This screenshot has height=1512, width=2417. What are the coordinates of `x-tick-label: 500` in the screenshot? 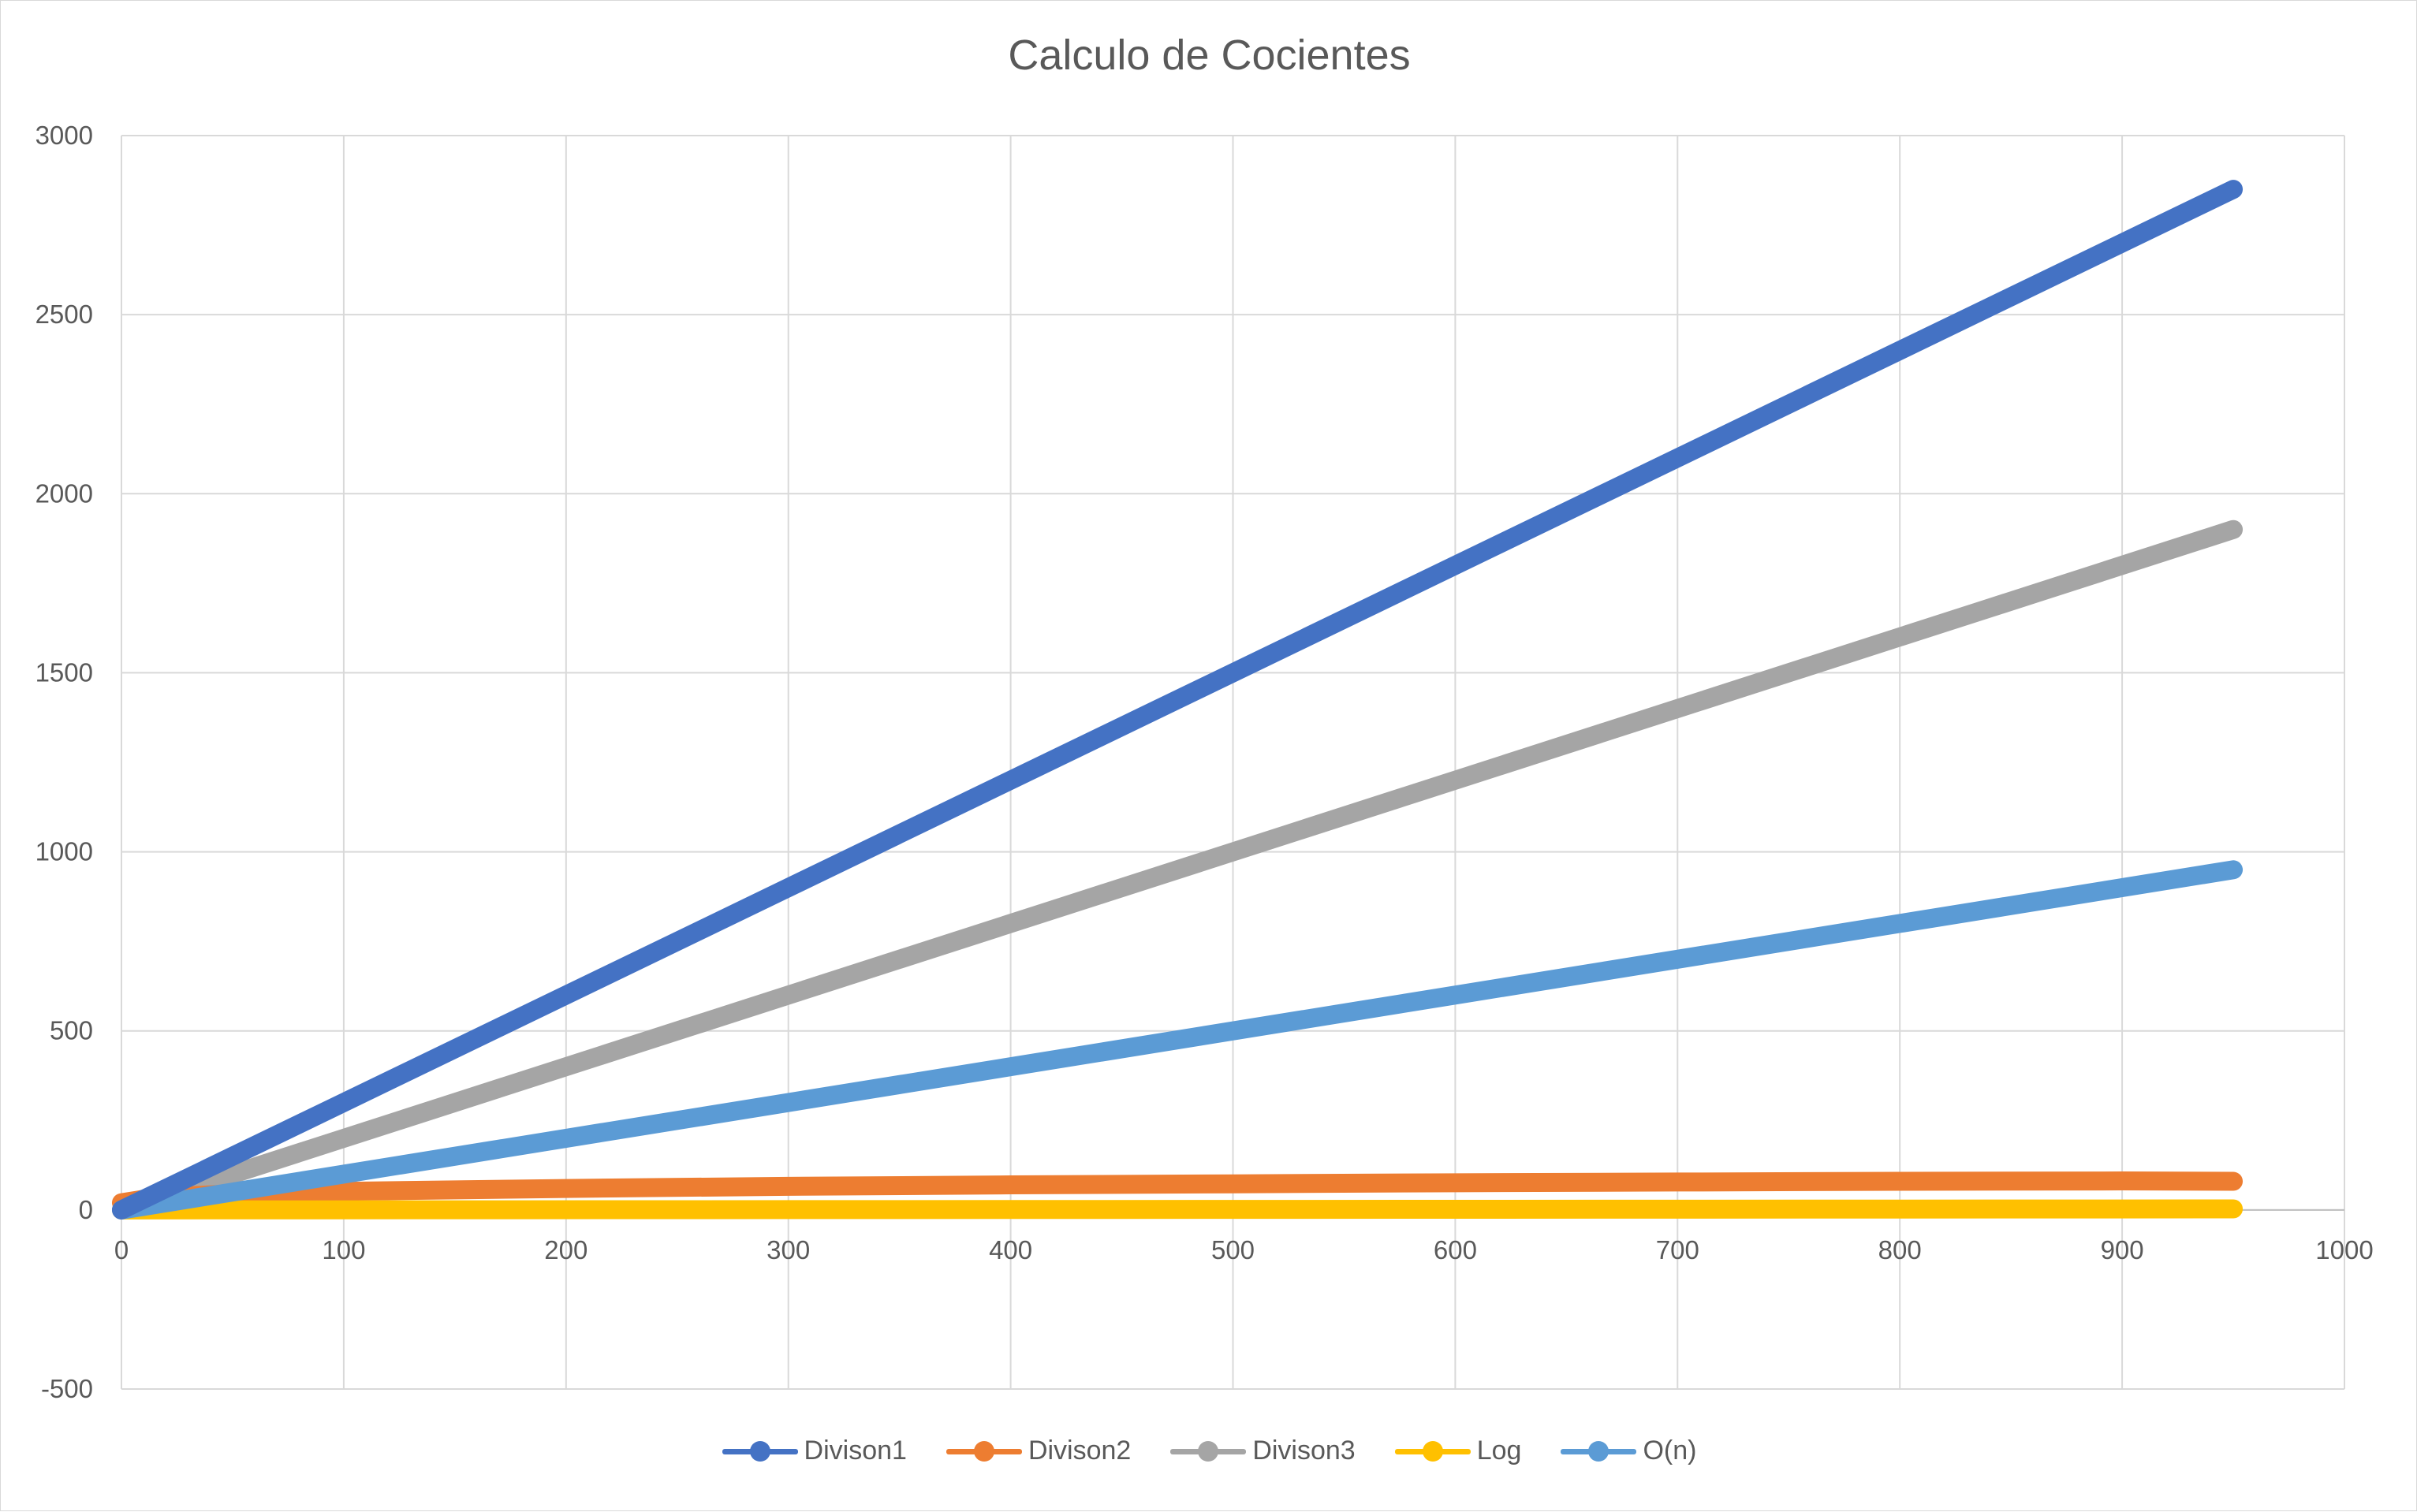 It's located at (1233, 1249).